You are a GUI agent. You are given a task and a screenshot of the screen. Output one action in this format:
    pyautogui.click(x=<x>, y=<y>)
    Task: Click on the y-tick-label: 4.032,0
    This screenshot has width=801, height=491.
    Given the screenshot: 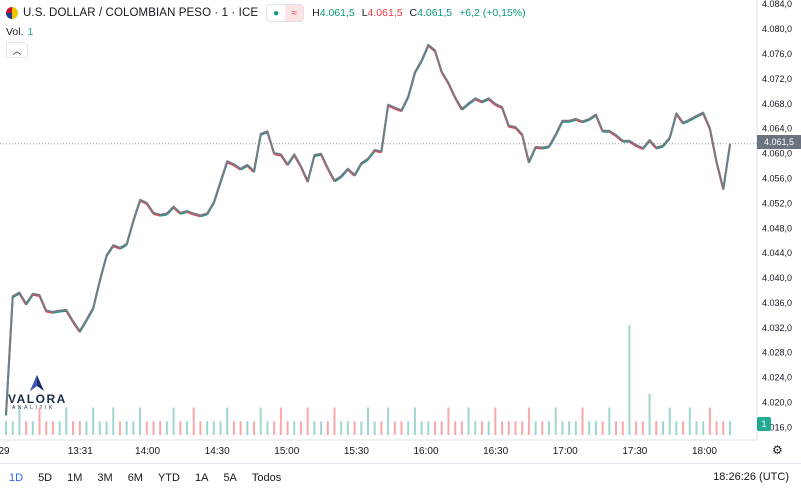 What is the action you would take?
    pyautogui.click(x=777, y=328)
    